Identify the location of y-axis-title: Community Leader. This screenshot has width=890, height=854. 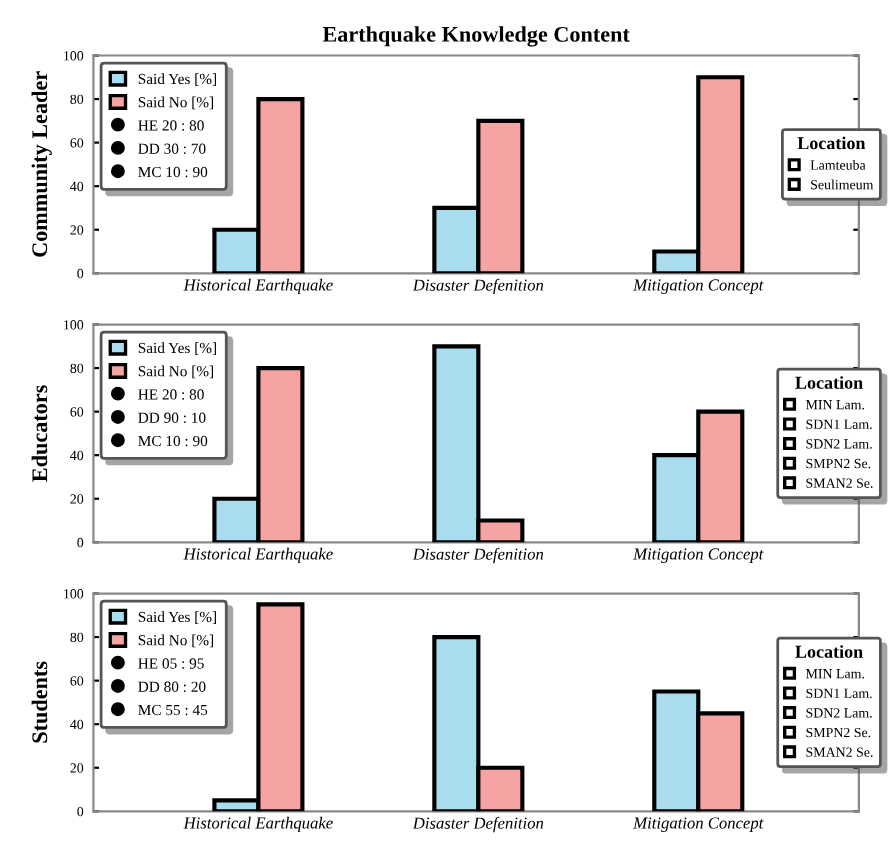
(41, 164).